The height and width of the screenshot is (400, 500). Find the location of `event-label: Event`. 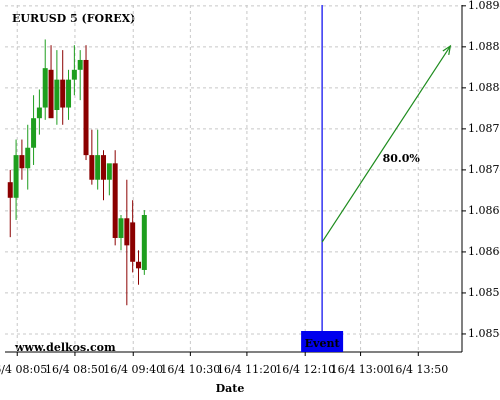

event-label: Event is located at coordinates (323, 343).